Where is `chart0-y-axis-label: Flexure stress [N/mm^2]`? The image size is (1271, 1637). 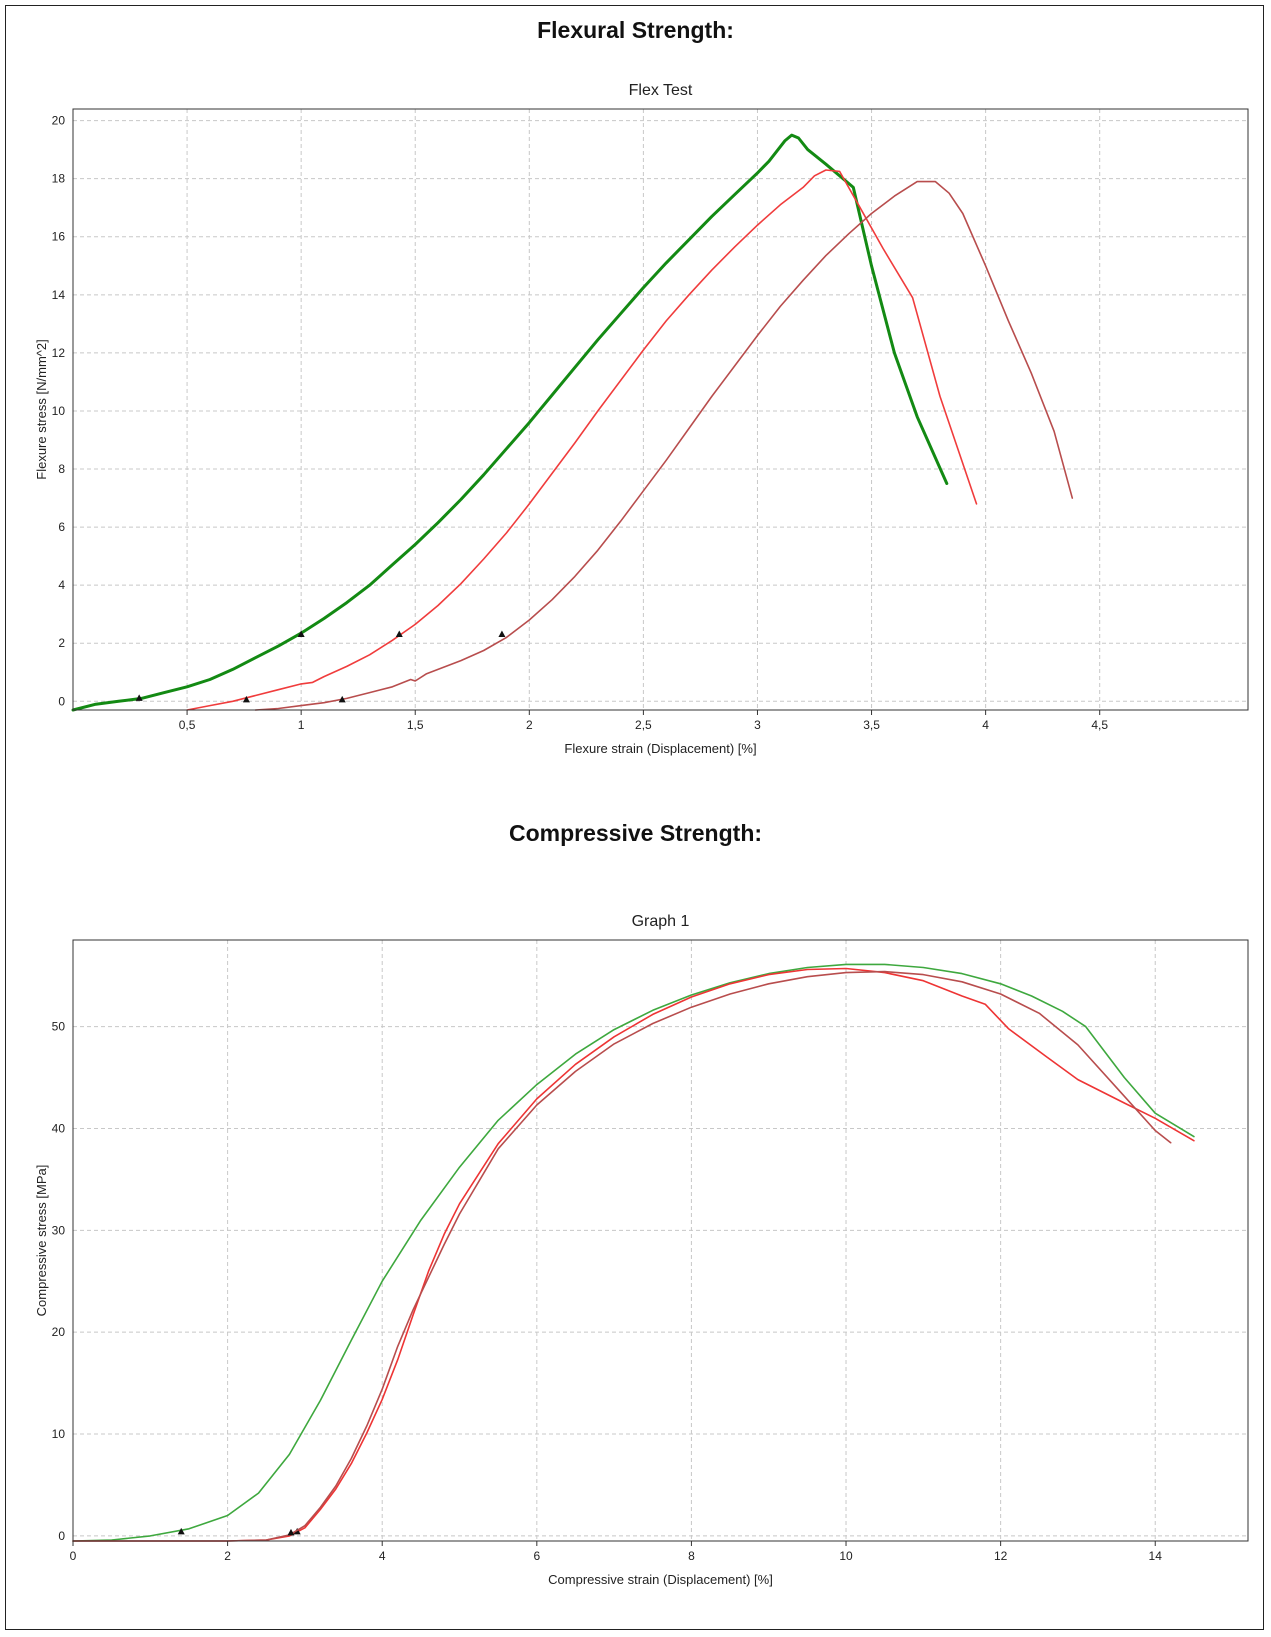 chart0-y-axis-label: Flexure stress [N/mm^2] is located at coordinates (41, 409).